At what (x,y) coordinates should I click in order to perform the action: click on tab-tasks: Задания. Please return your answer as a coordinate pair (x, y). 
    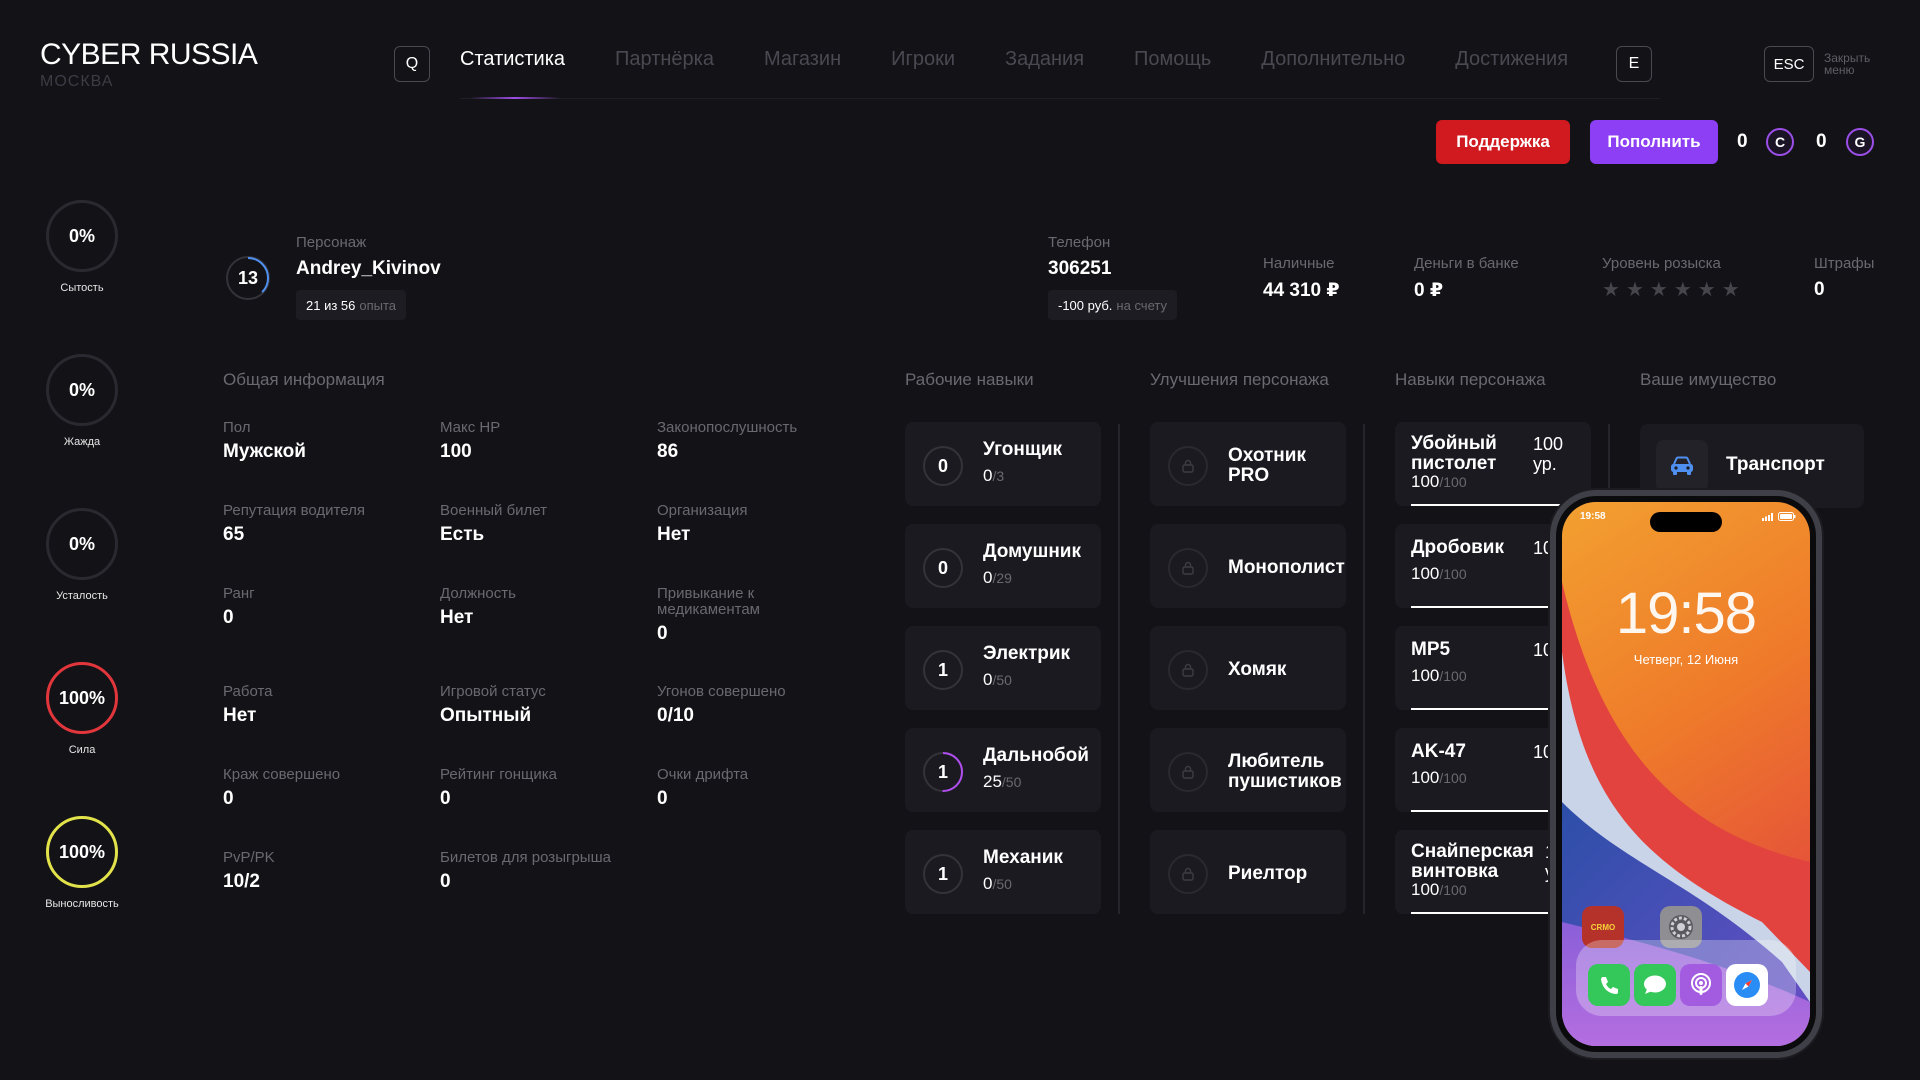
    Looking at the image, I should click on (1045, 59).